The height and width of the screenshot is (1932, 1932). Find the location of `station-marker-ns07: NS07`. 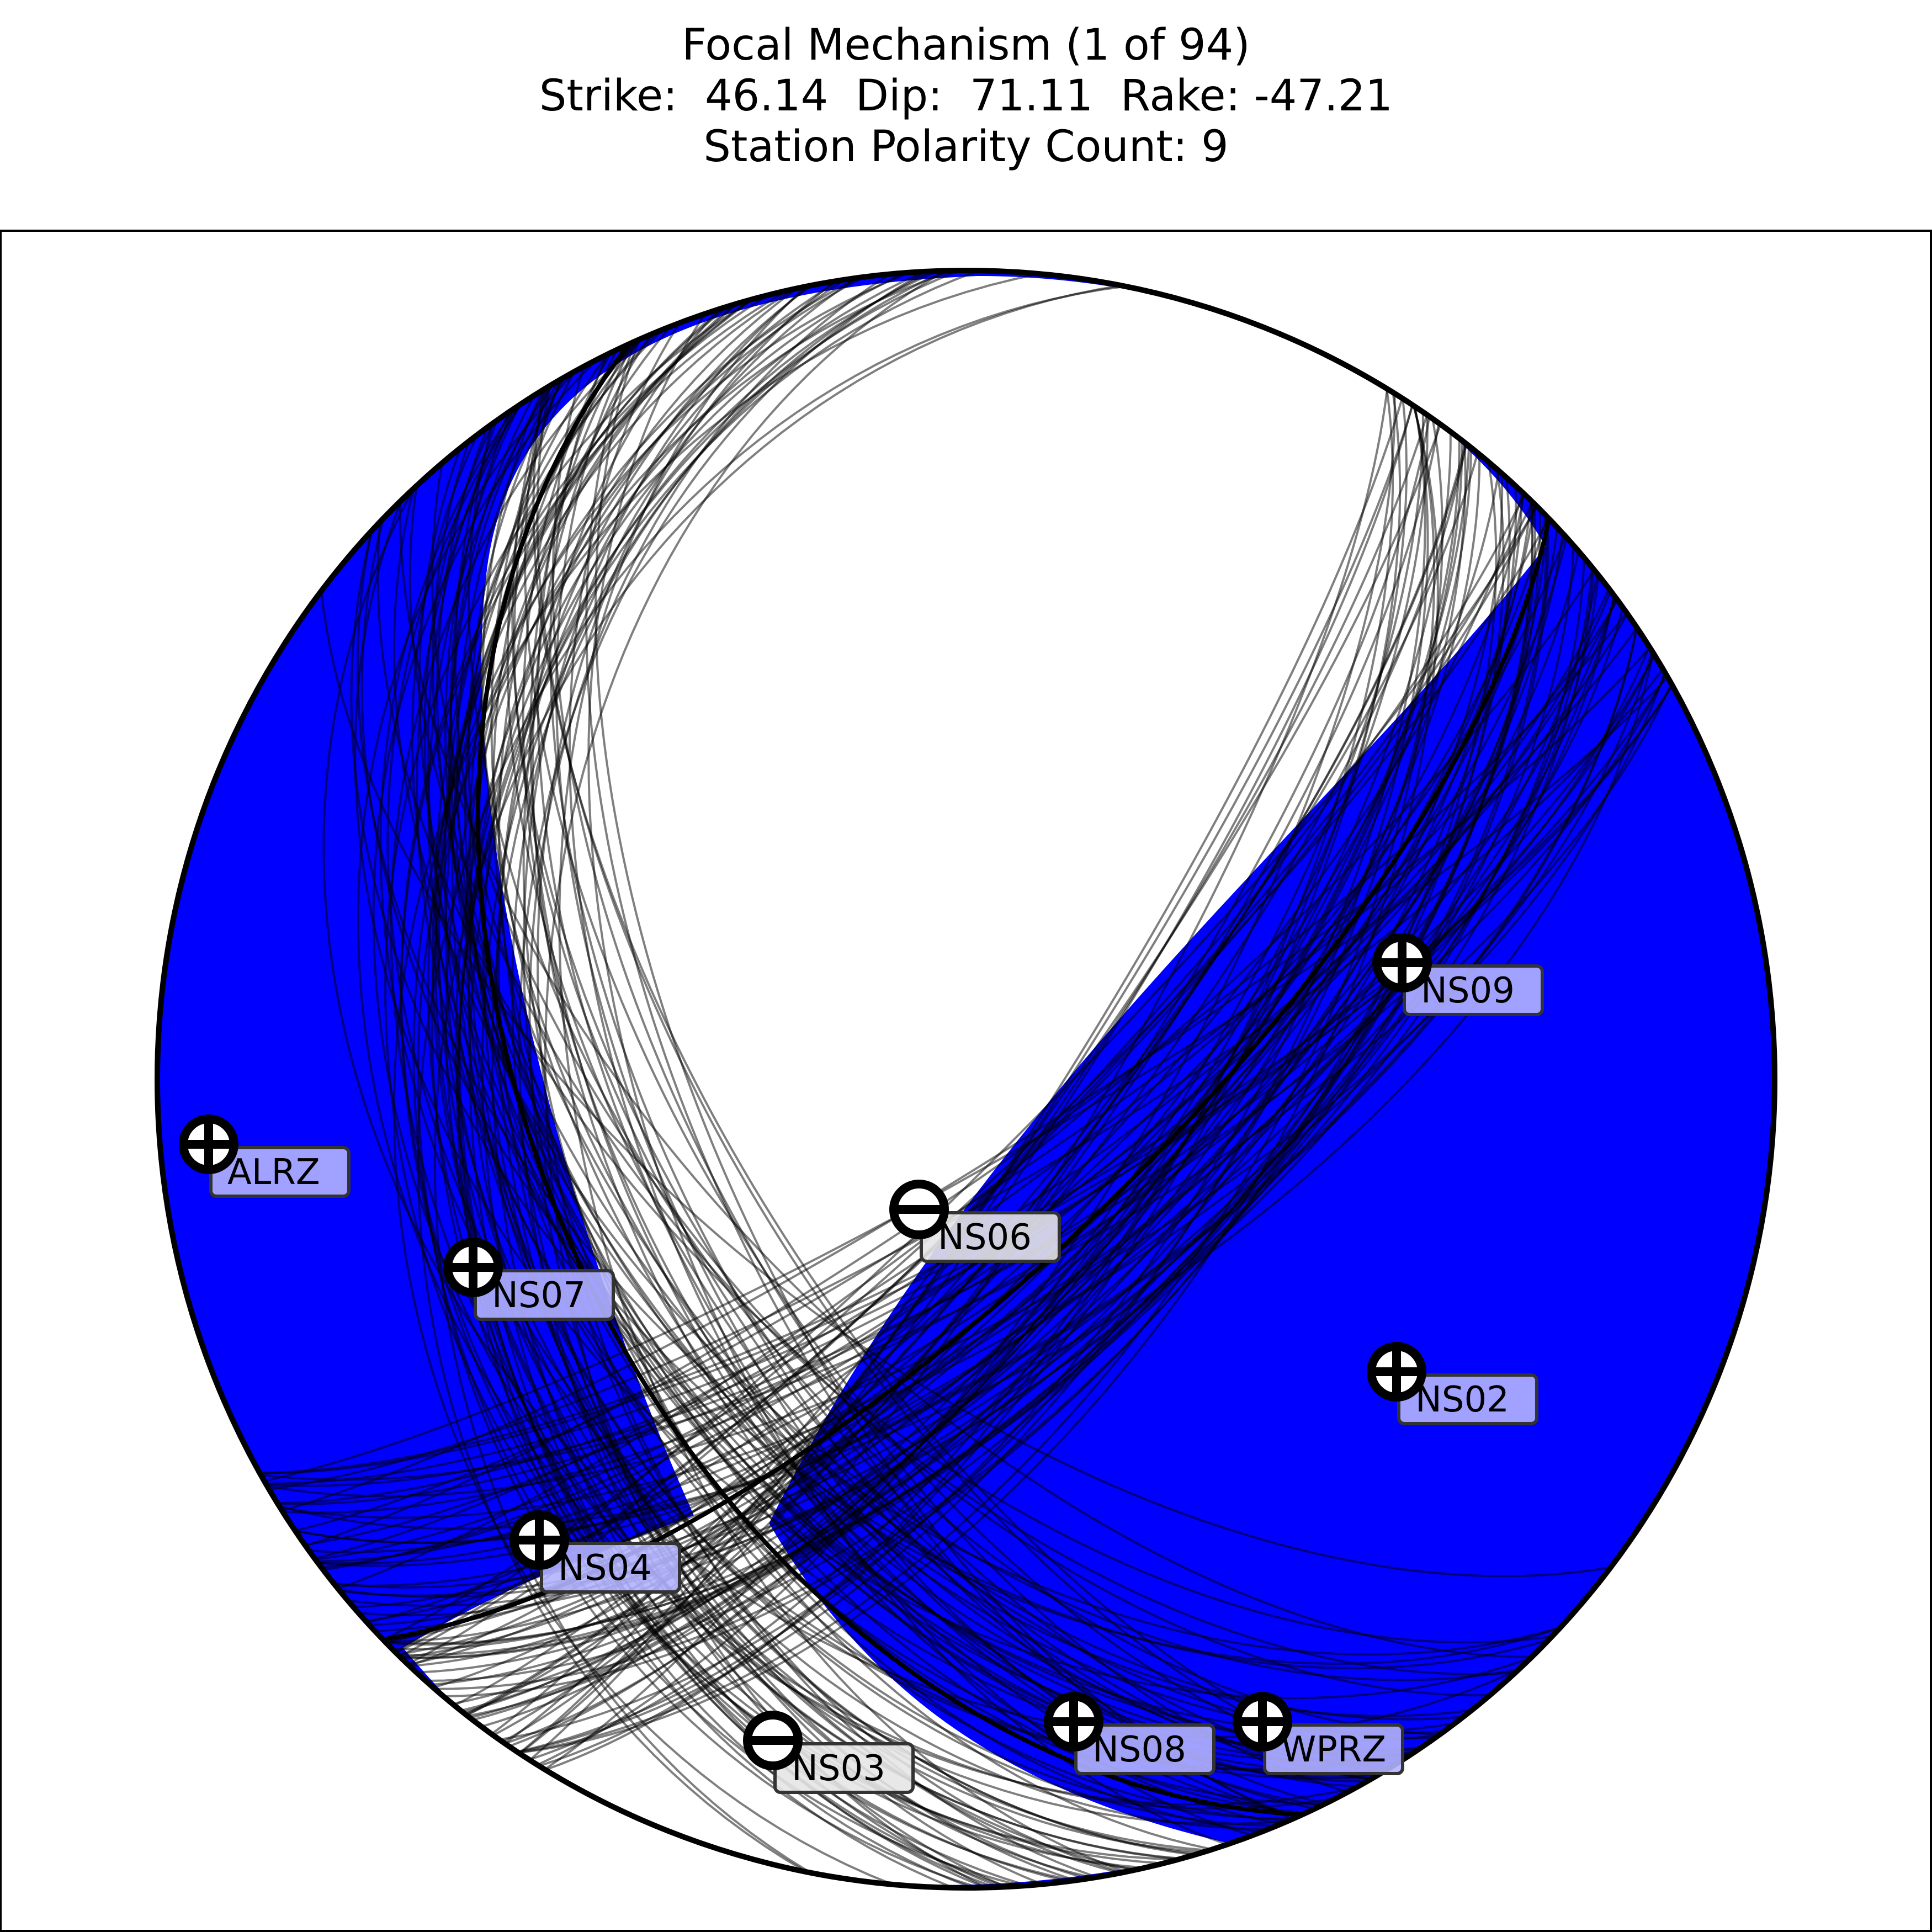

station-marker-ns07: NS07 is located at coordinates (529, 1279).